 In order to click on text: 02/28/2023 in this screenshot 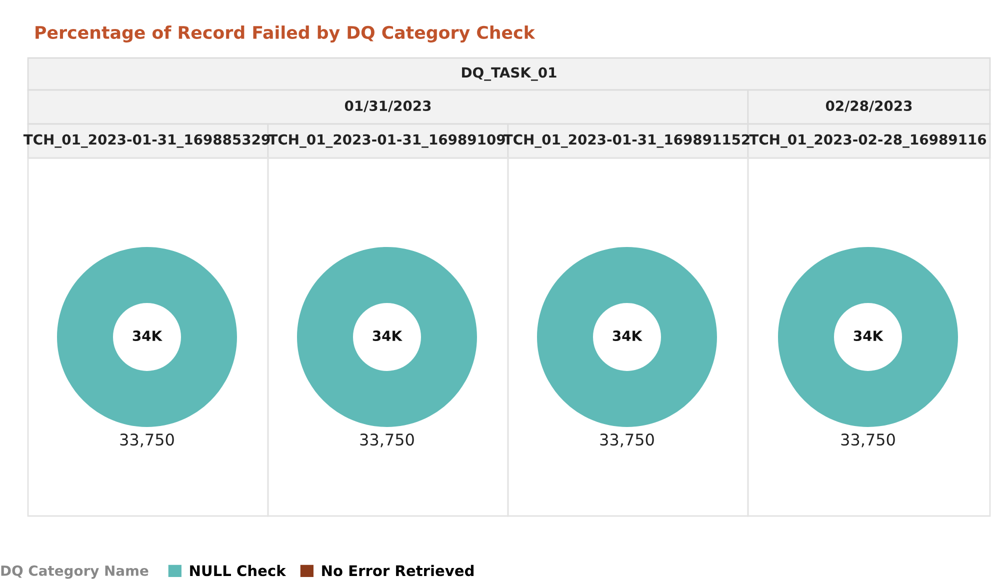, I will do `click(869, 106)`.